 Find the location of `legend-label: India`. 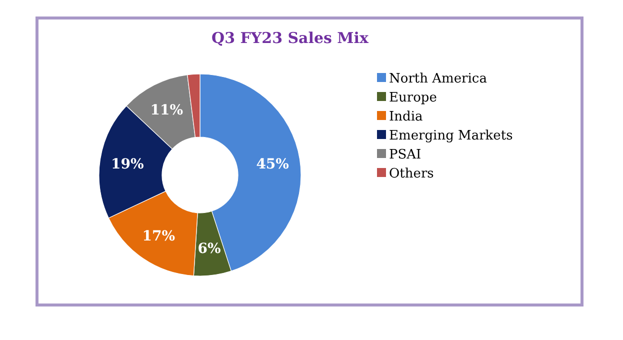

legend-label: India is located at coordinates (406, 117).